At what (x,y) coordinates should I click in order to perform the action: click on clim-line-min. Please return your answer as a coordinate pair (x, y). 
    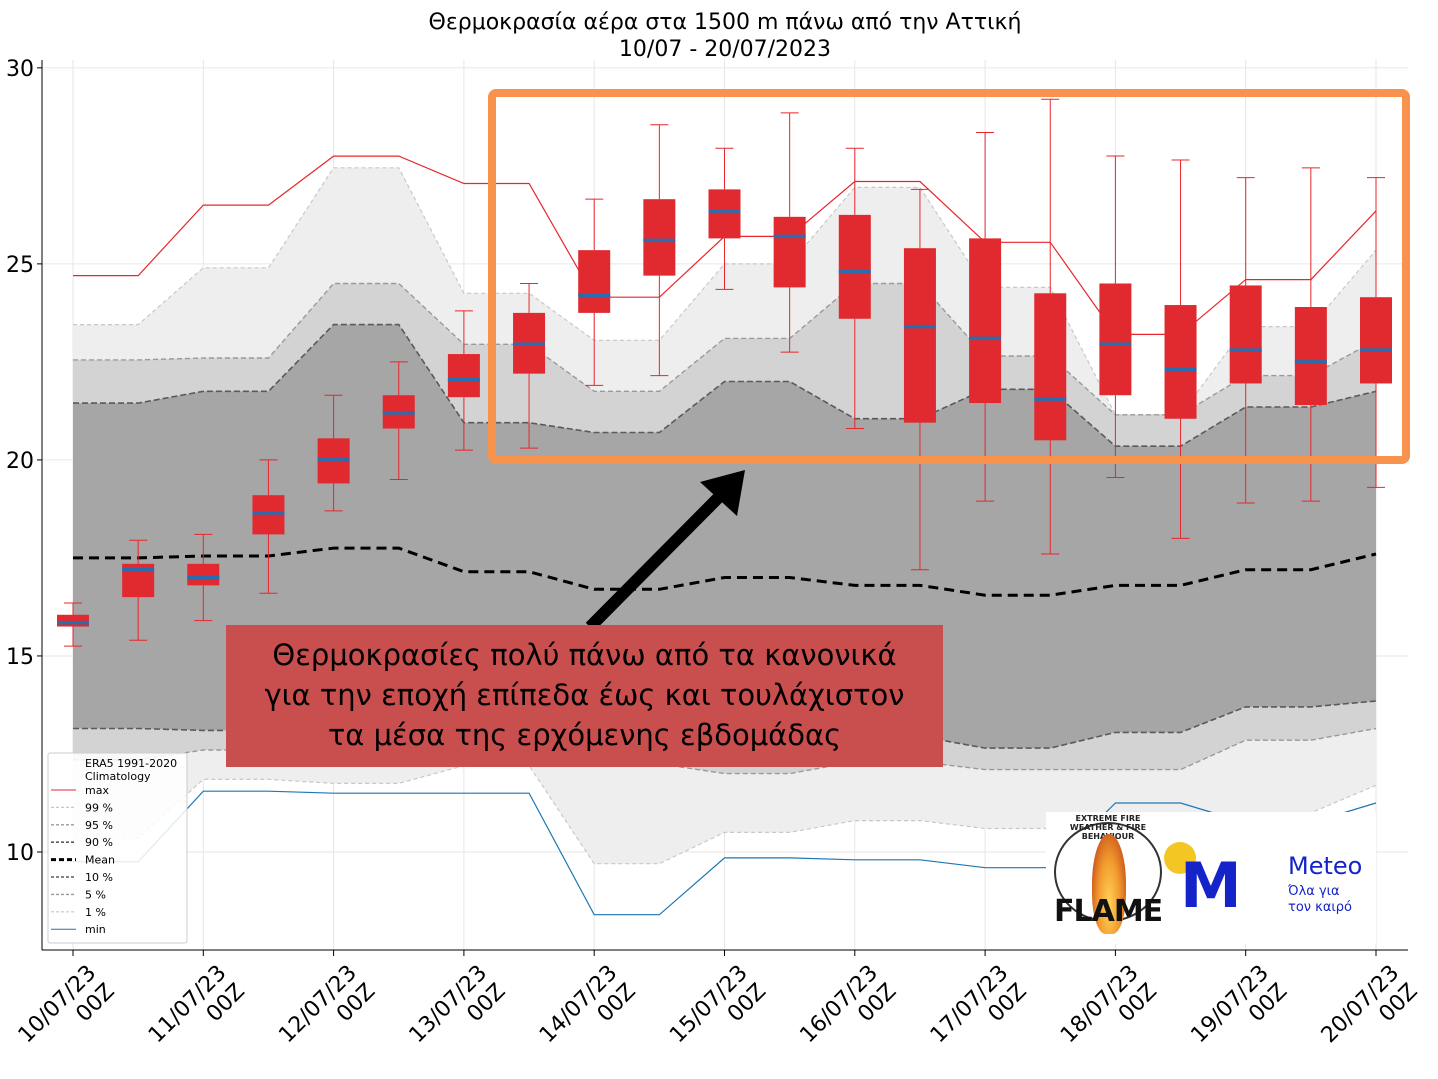
    Looking at the image, I should click on (725, 853).